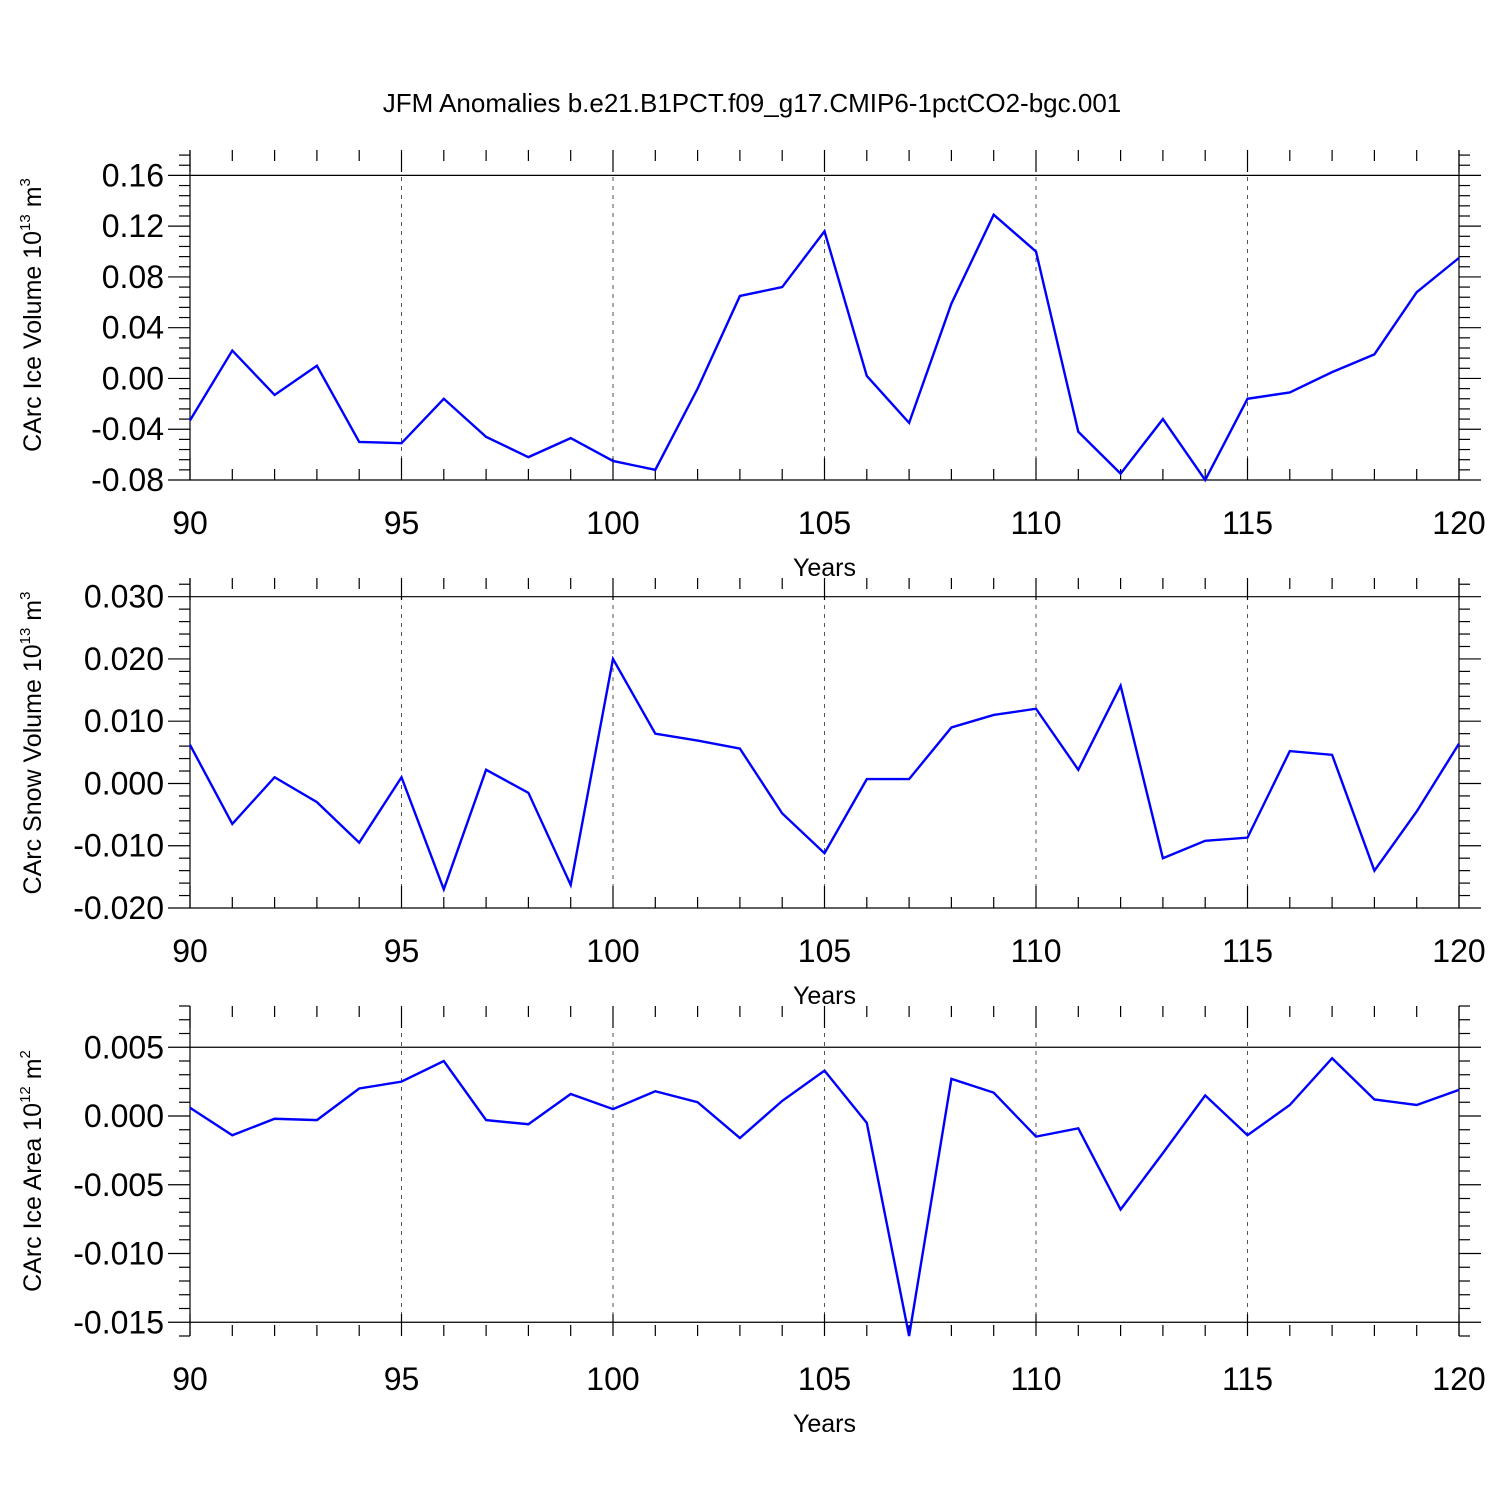 The image size is (1500, 1500). I want to click on y-axis-label: CArc Ice Area 1012 m2, so click(32, 1171).